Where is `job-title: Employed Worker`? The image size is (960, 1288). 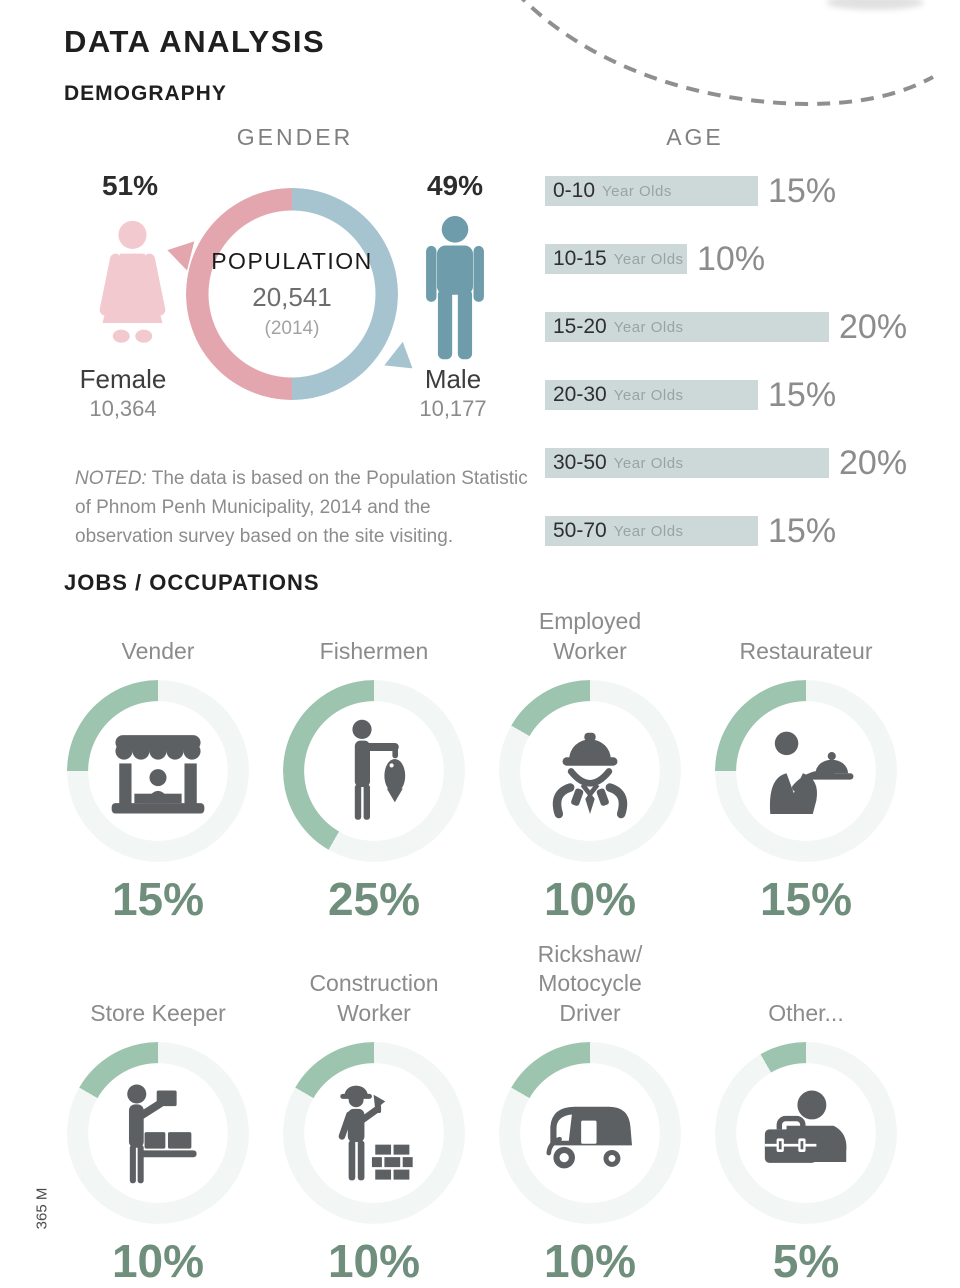 job-title: Employed Worker is located at coordinates (590, 636).